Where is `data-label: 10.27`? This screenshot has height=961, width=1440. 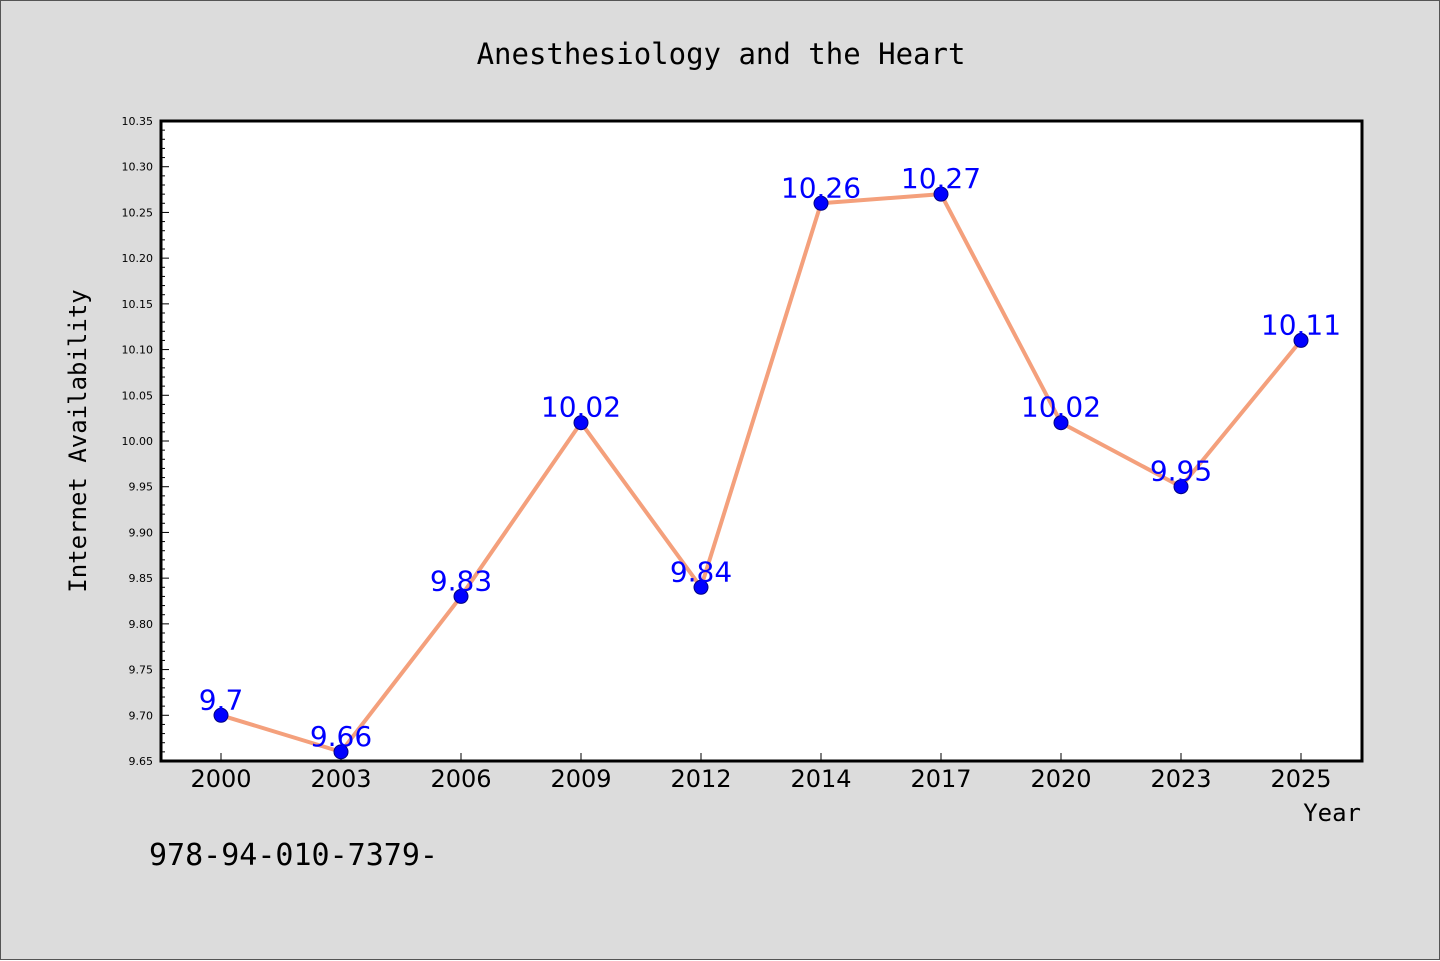 data-label: 10.27 is located at coordinates (941, 178).